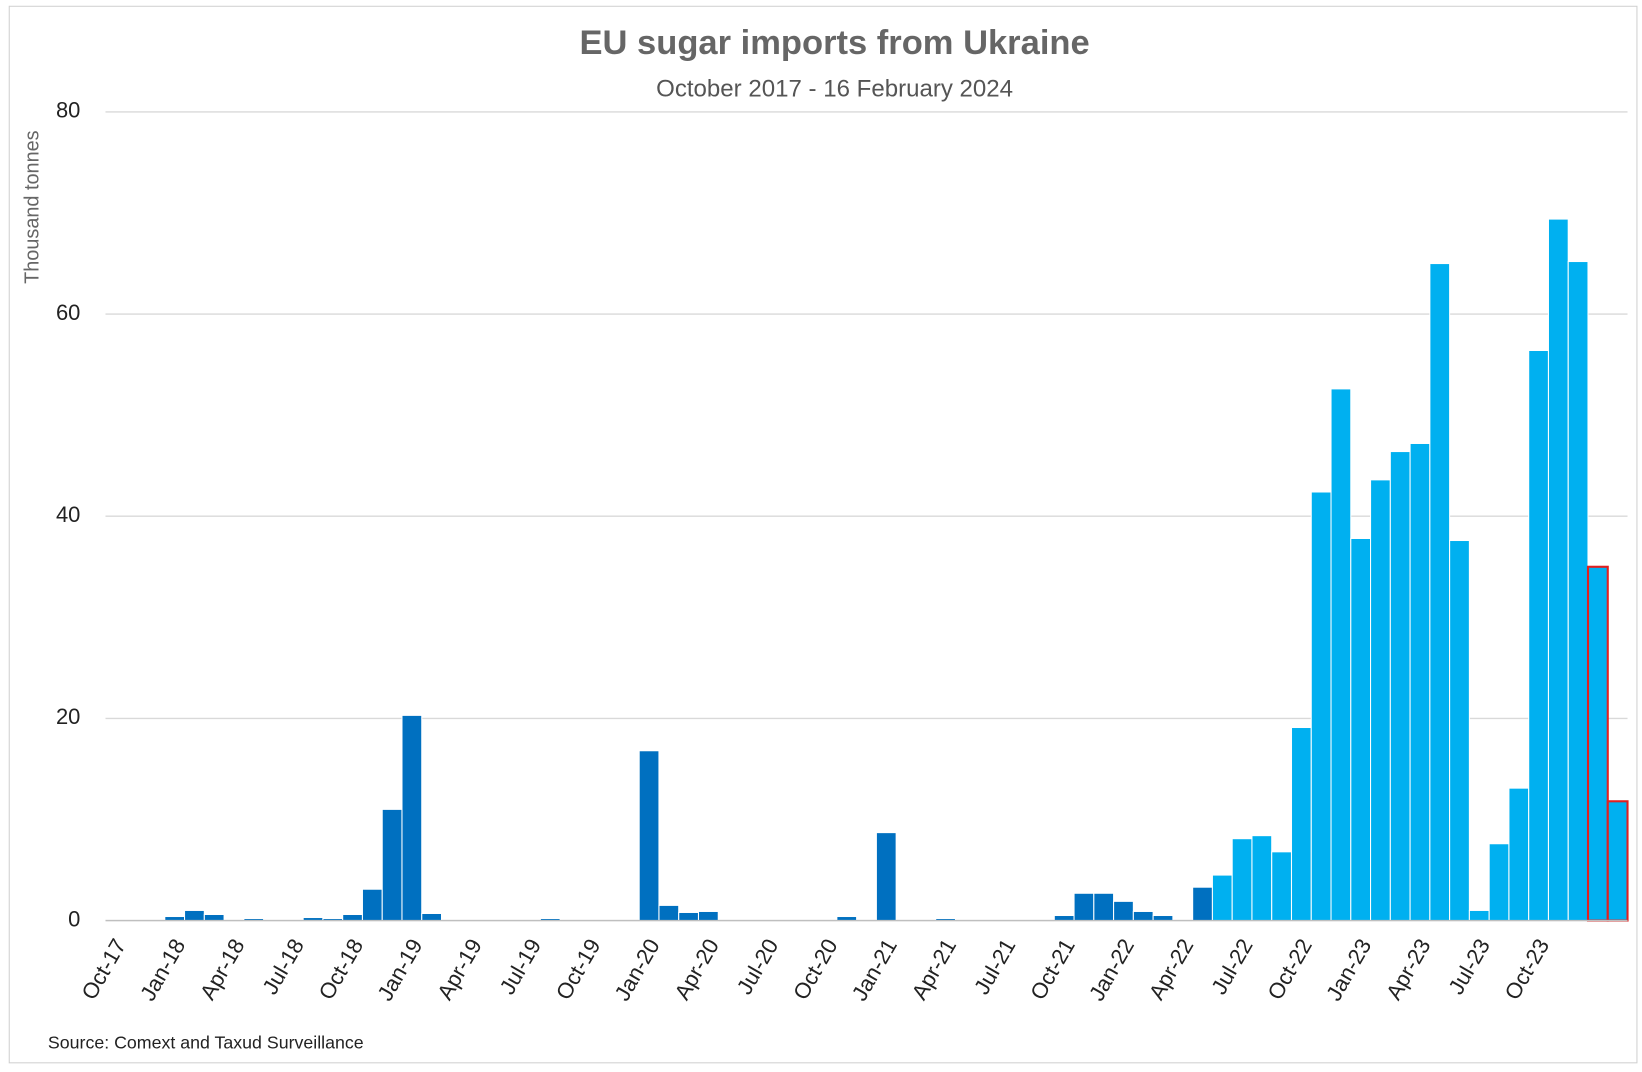 The width and height of the screenshot is (1642, 1072). I want to click on x-tick-label: Jul-19, so click(521, 966).